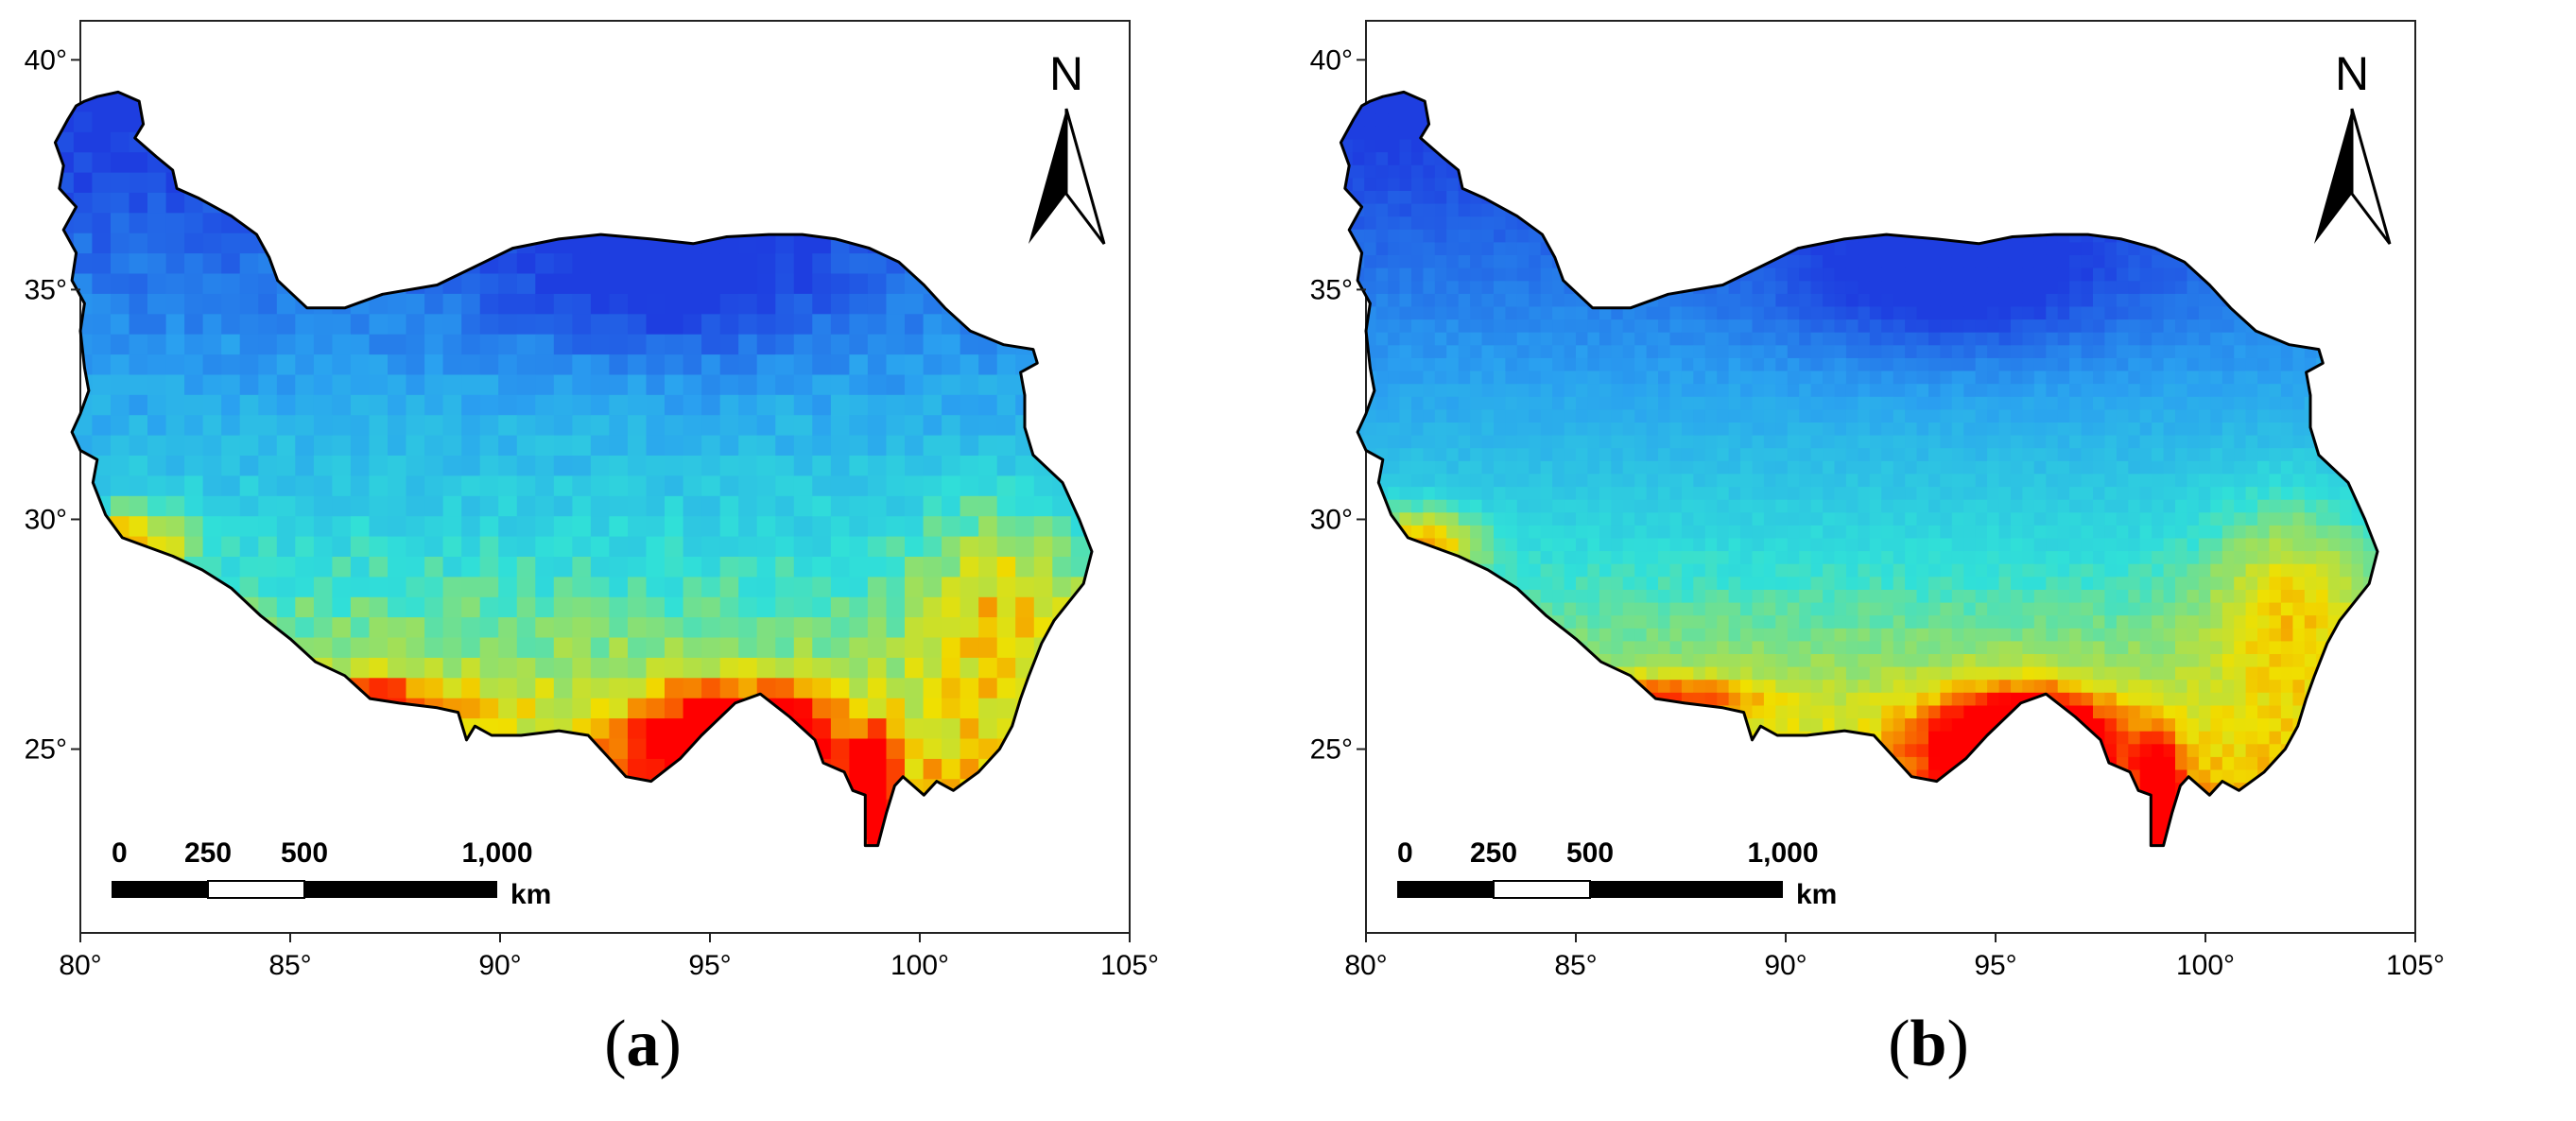  I want to click on caption-b: (b), so click(1928, 1044).